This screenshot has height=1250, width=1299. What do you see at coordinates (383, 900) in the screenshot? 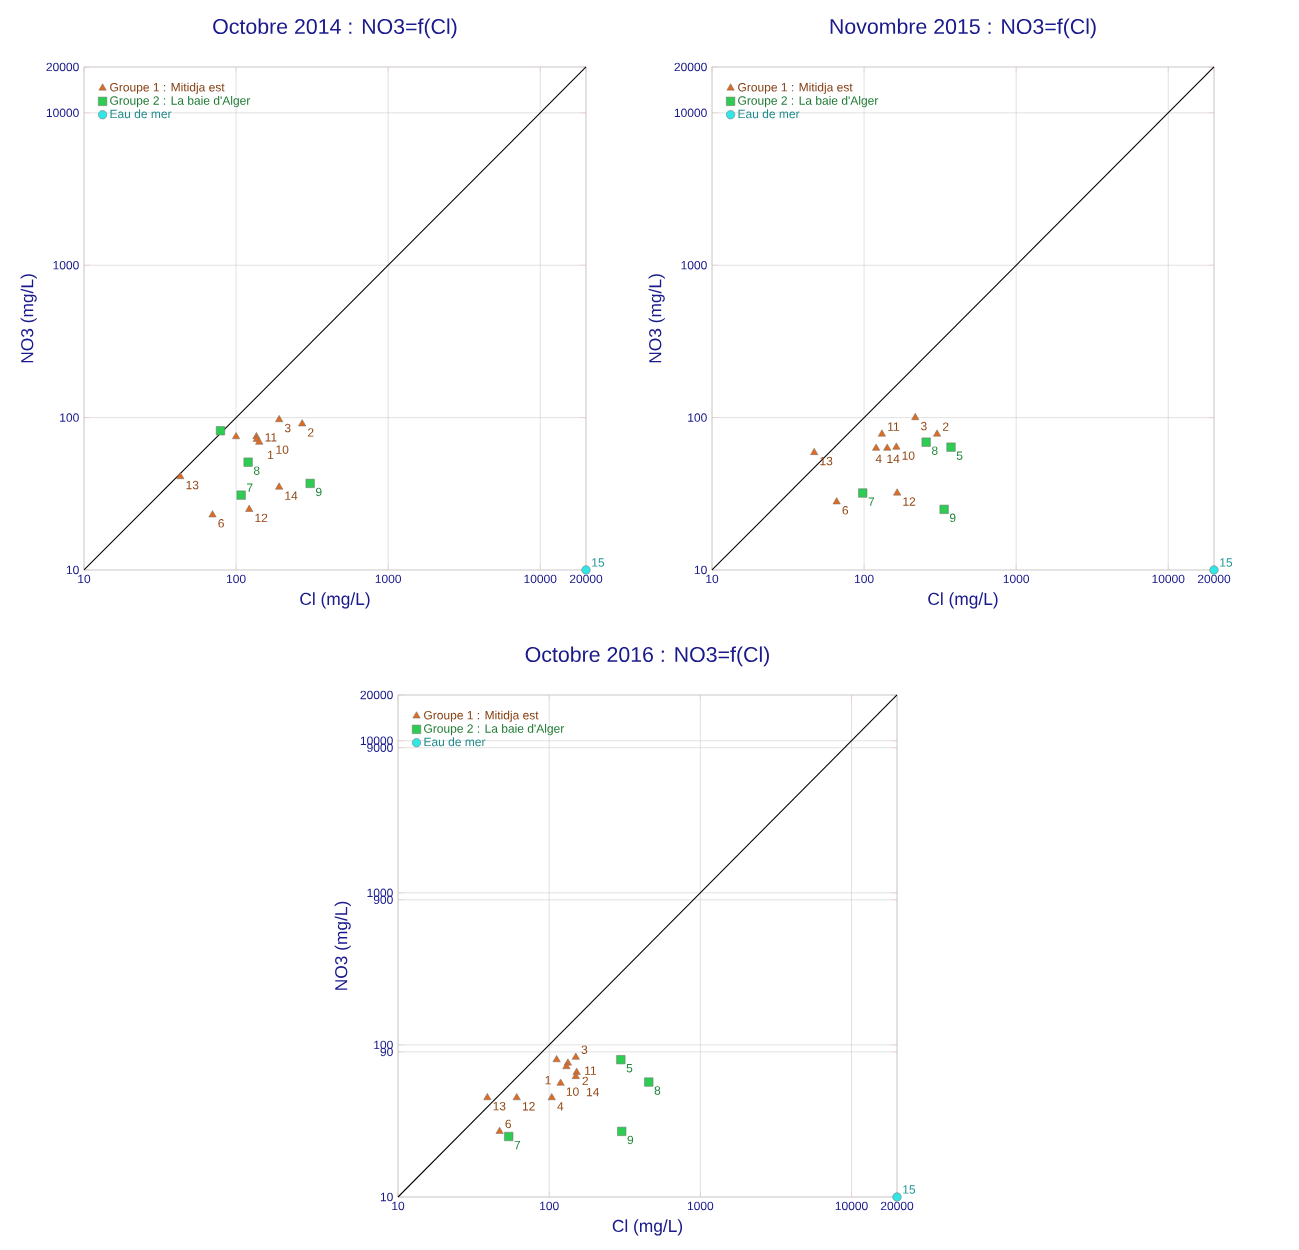
I see `y-tick-label: 900` at bounding box center [383, 900].